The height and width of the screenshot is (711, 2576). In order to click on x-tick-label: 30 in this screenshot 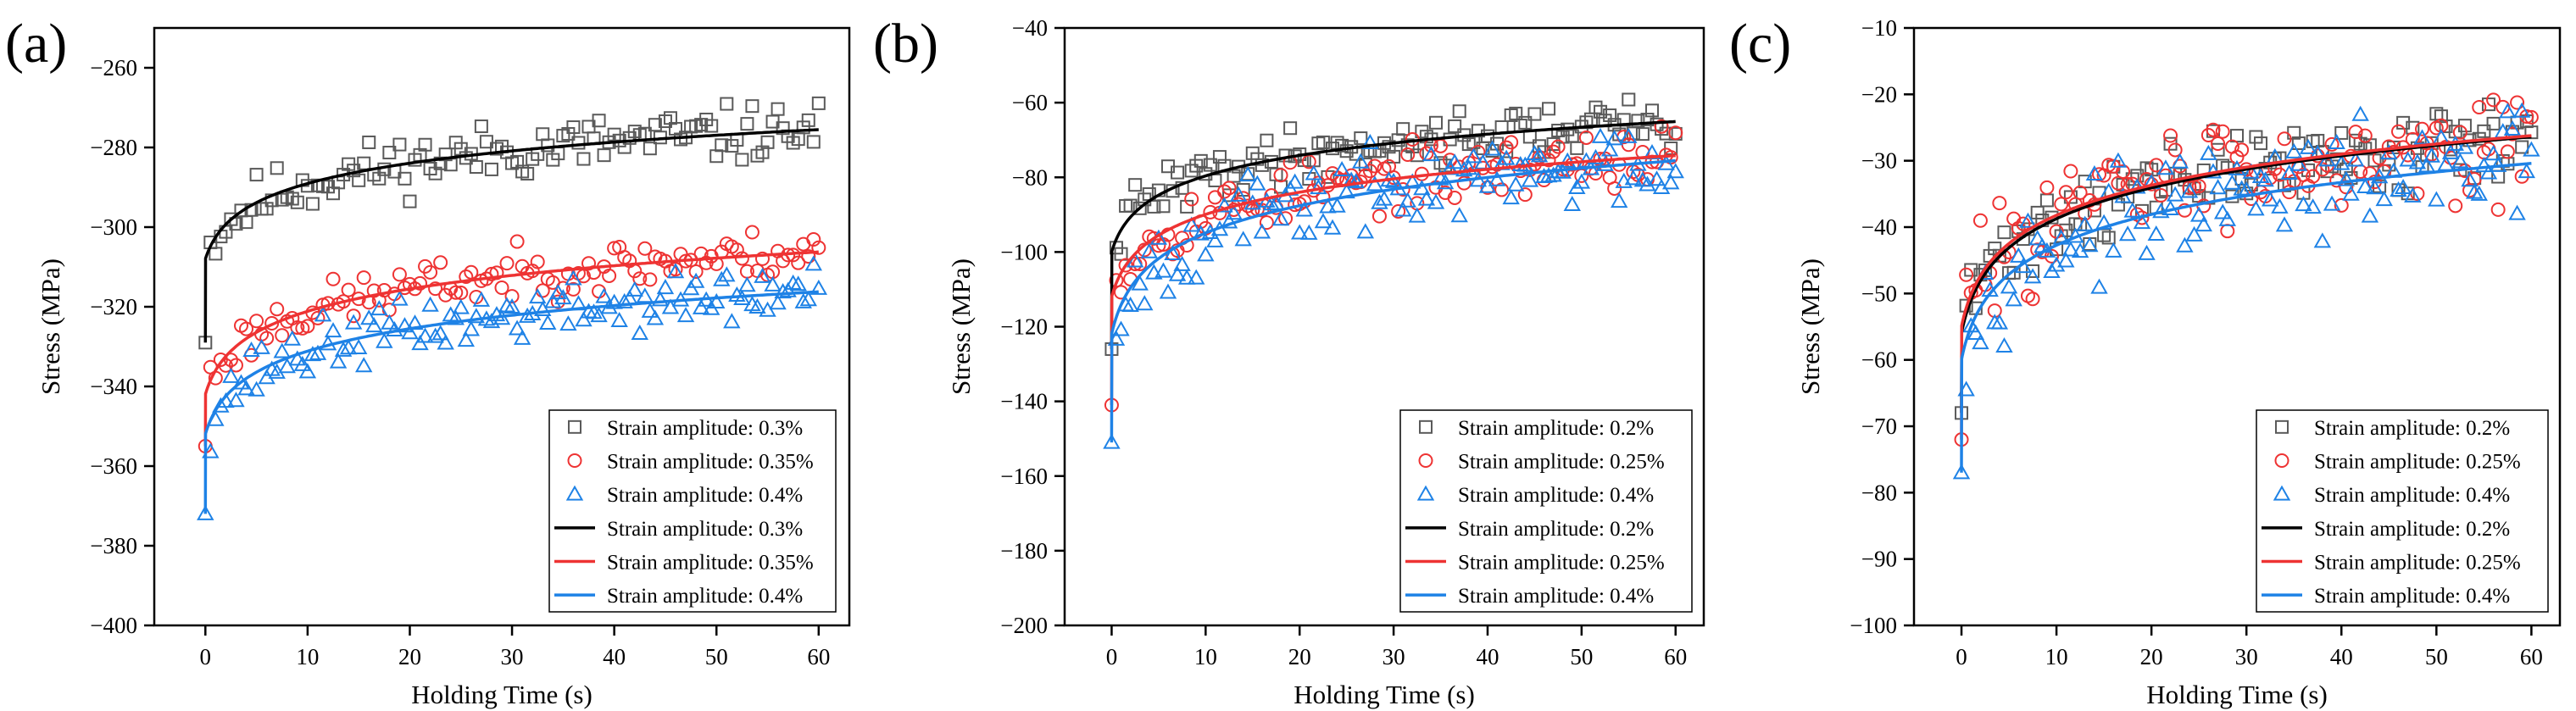, I will do `click(2246, 656)`.